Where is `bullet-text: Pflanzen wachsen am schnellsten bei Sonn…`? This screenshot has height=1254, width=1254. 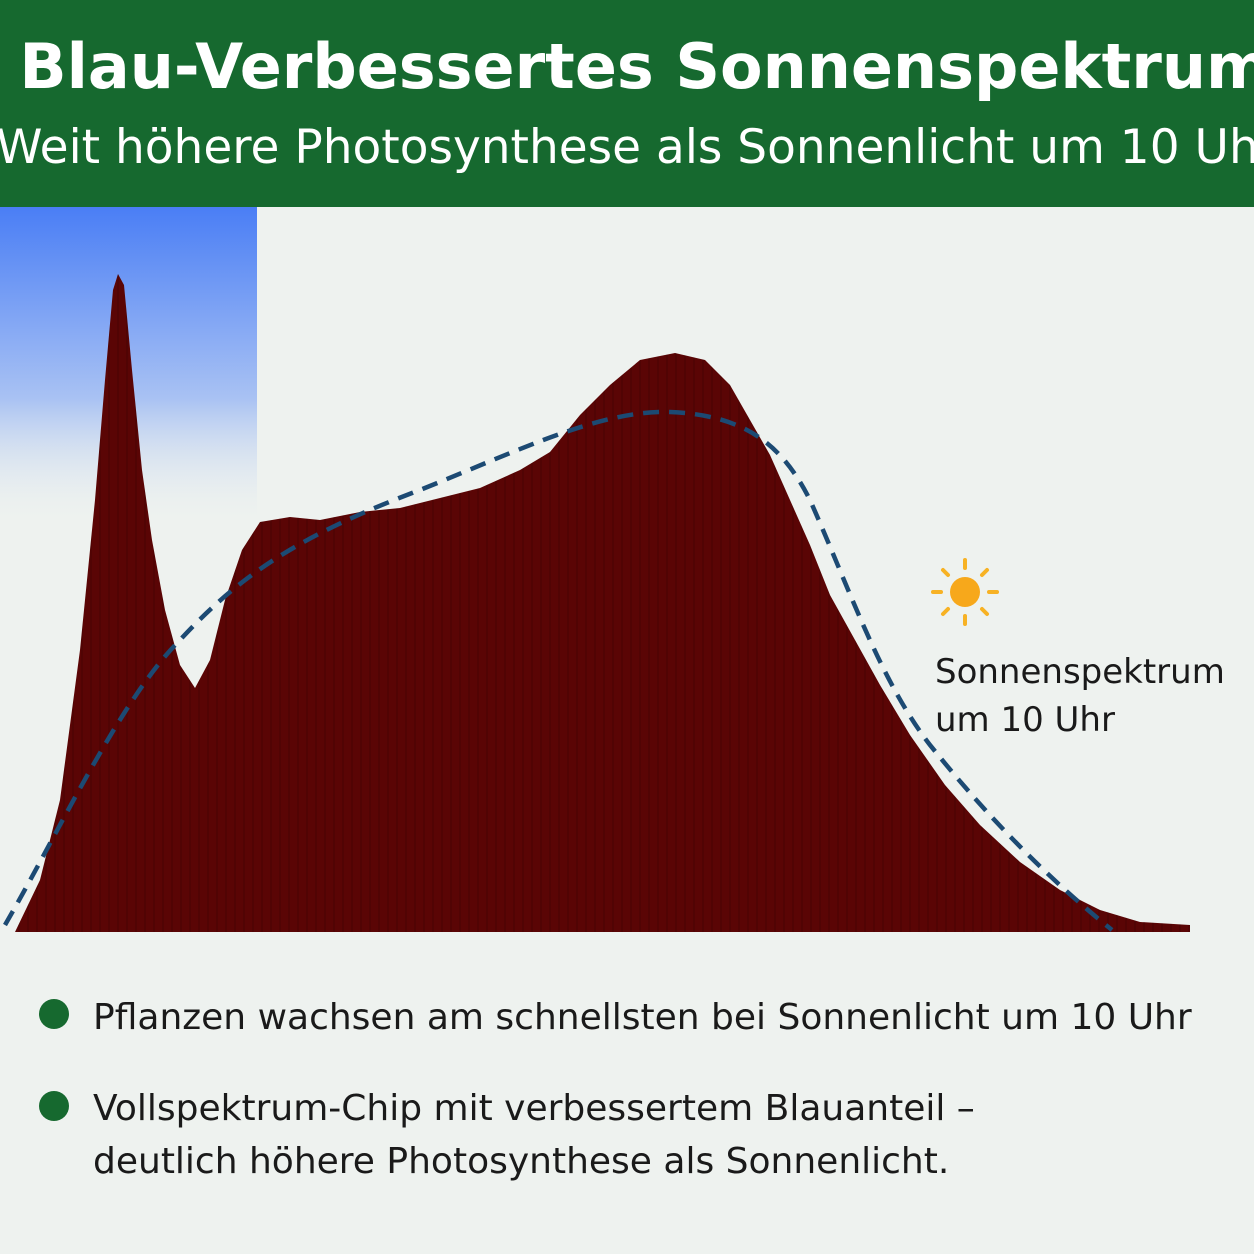 bullet-text: Pflanzen wachsen am schnellsten bei Sonn… is located at coordinates (642, 1017).